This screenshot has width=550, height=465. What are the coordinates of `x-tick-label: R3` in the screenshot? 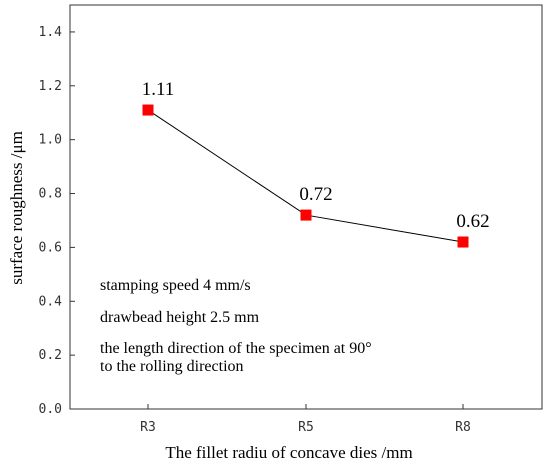 It's located at (148, 427).